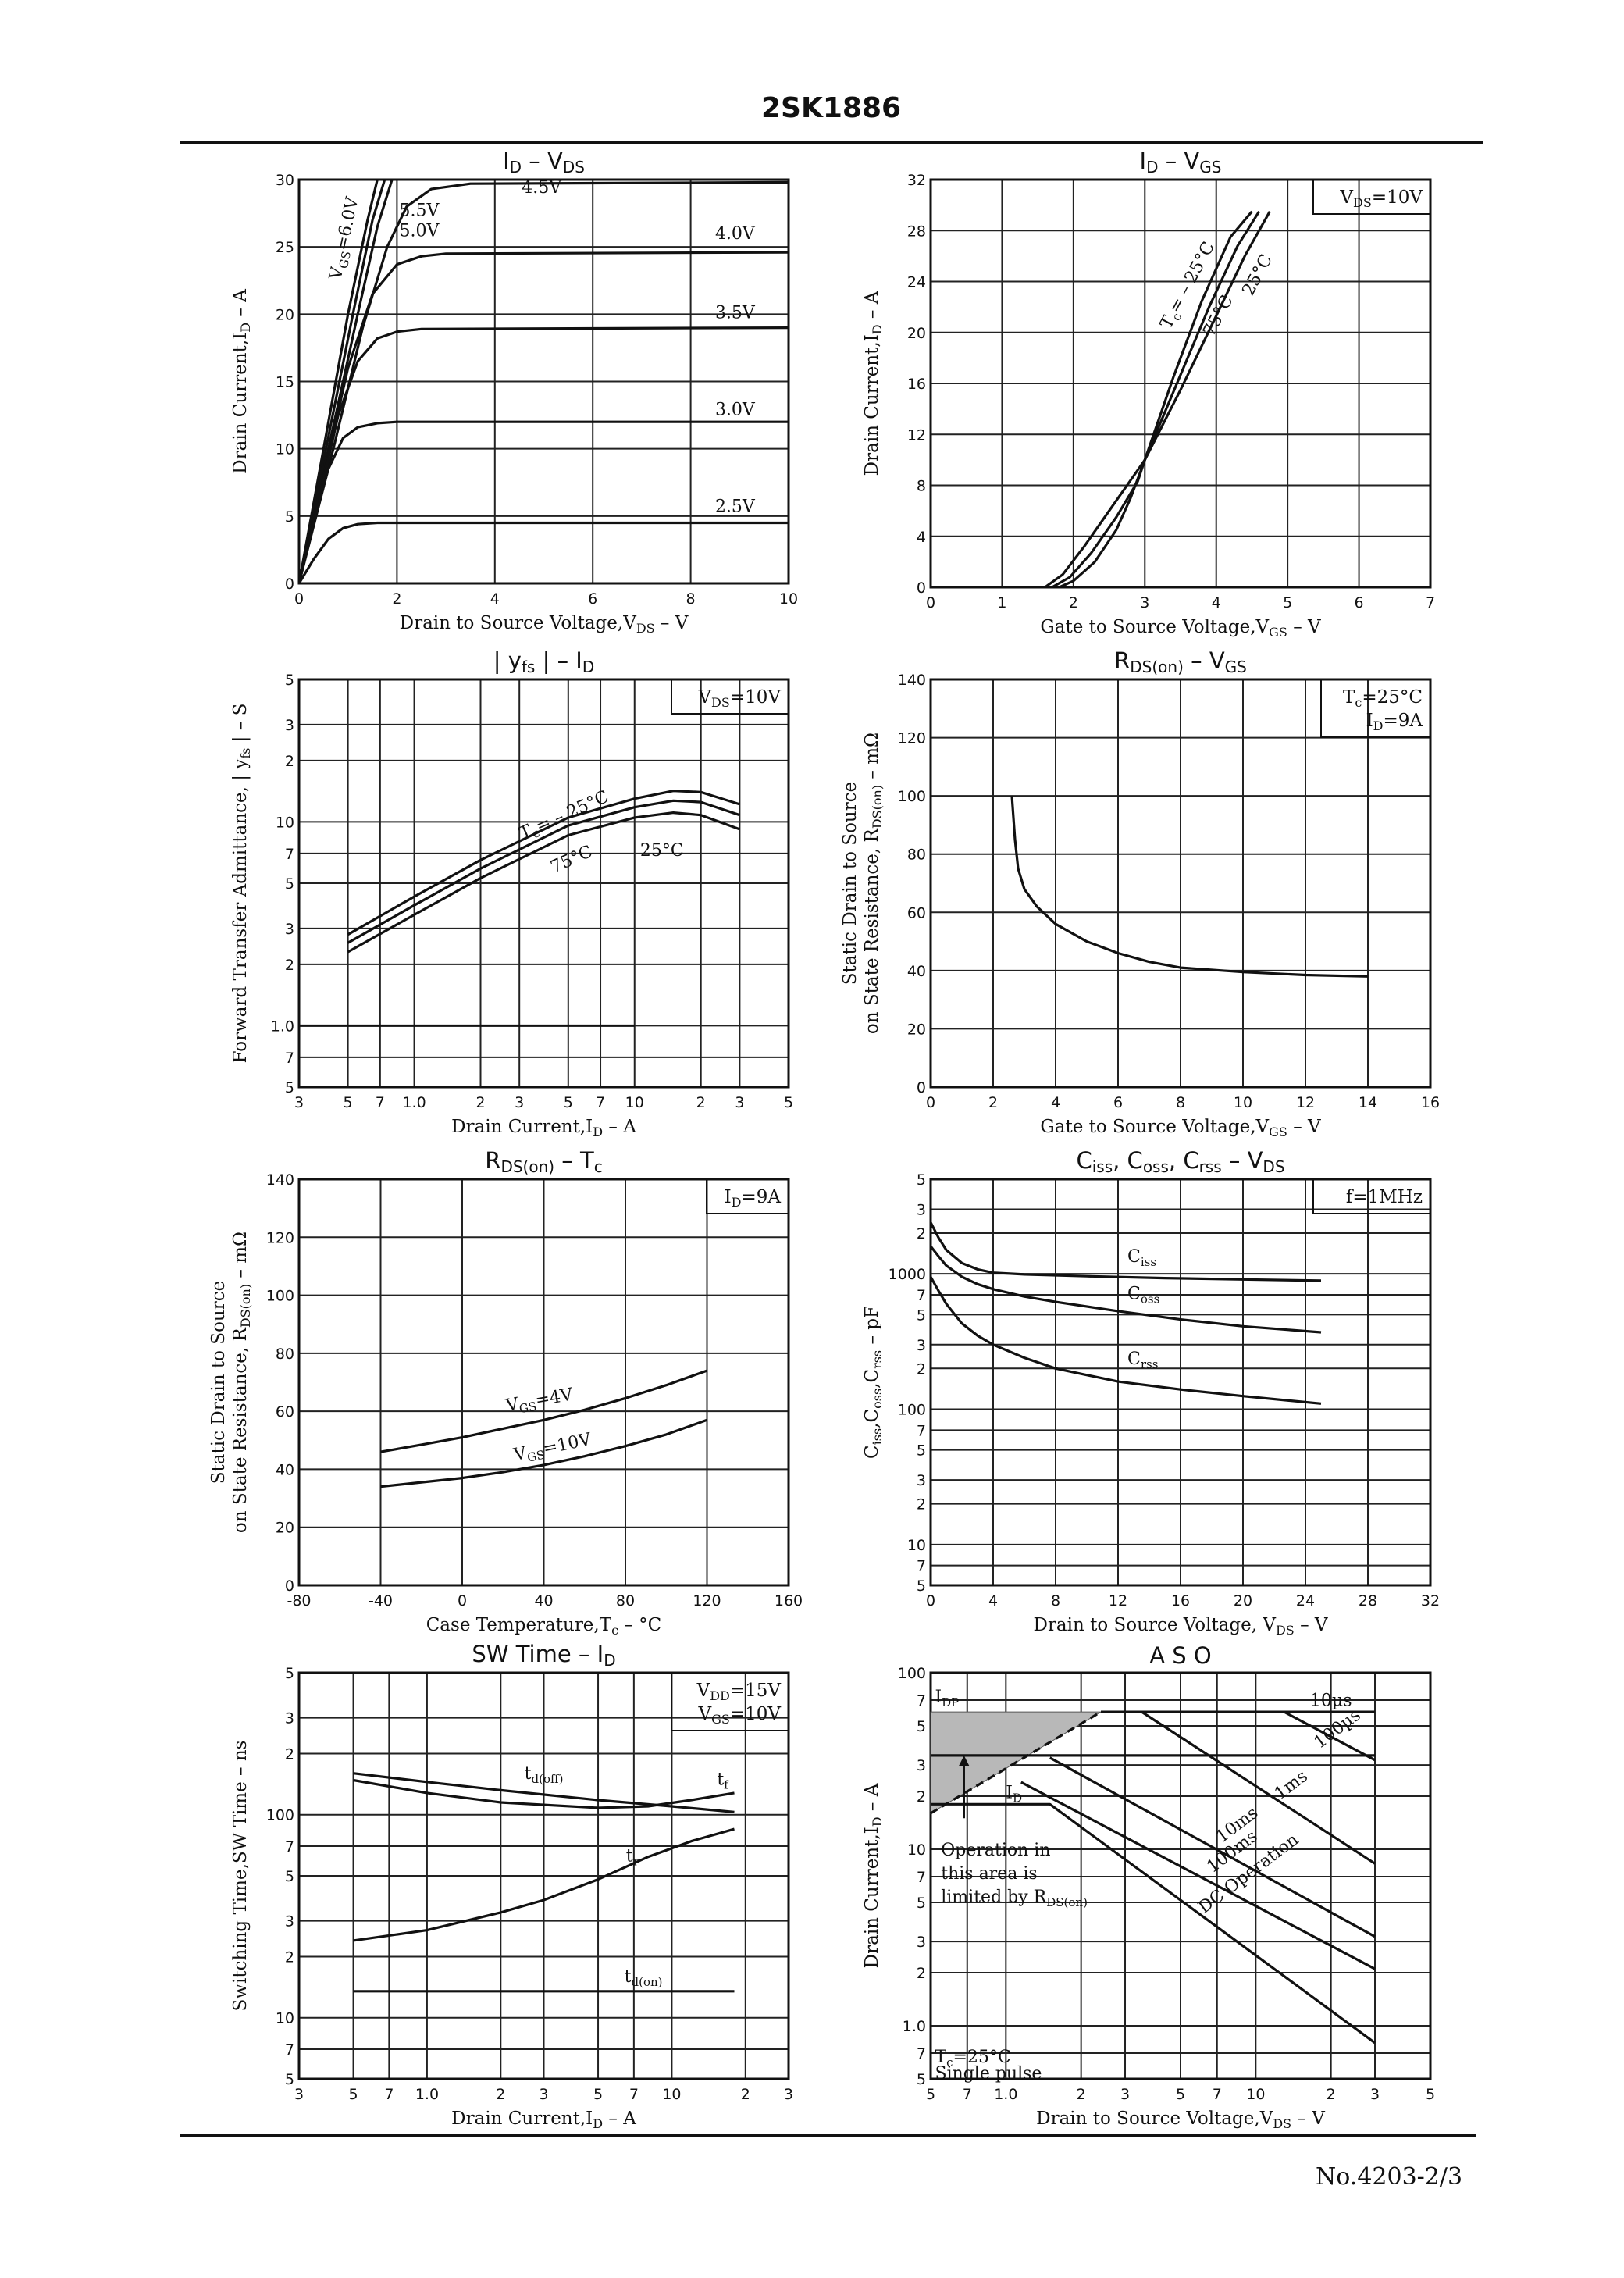 This screenshot has height=2278, width=1624. What do you see at coordinates (988, 2074) in the screenshot?
I see `annotation-single-pulse: Single pulse` at bounding box center [988, 2074].